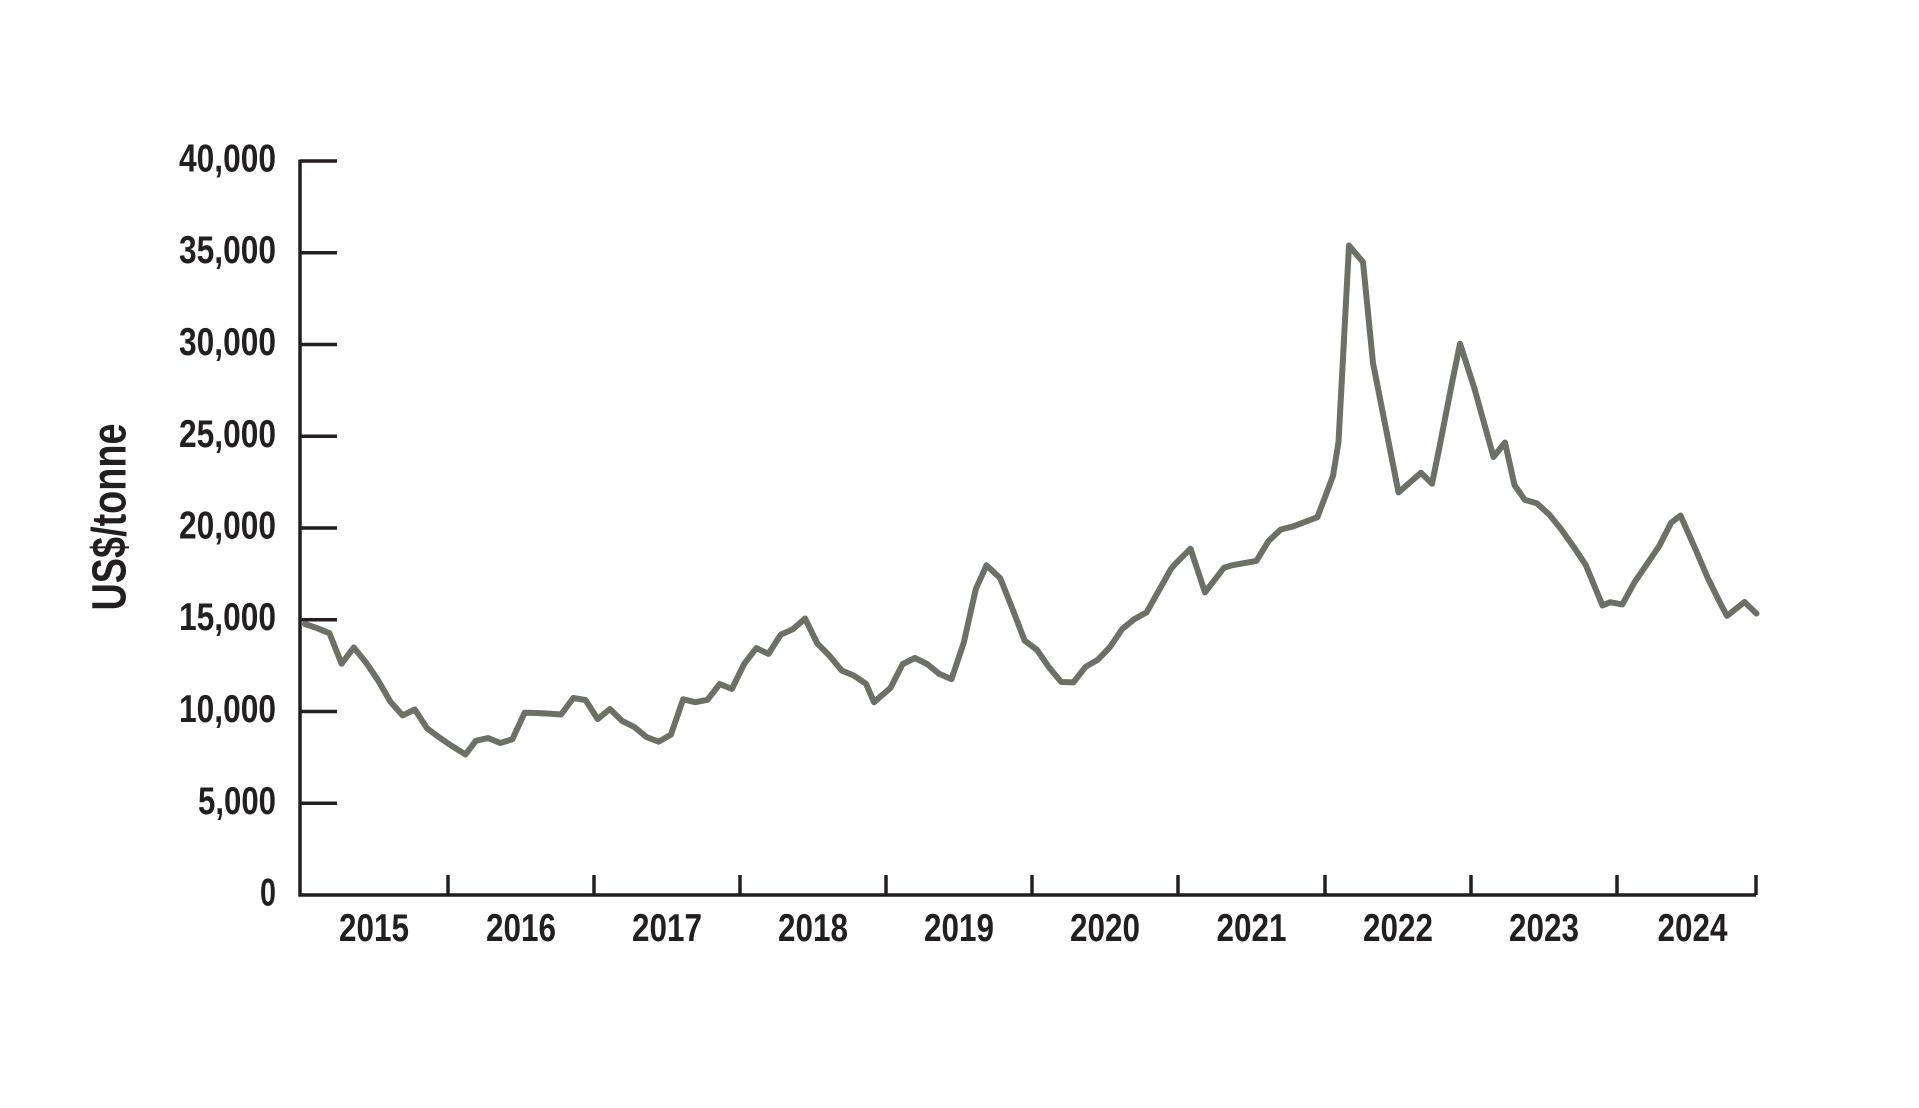  What do you see at coordinates (1398, 928) in the screenshot?
I see `svg-text: 2022` at bounding box center [1398, 928].